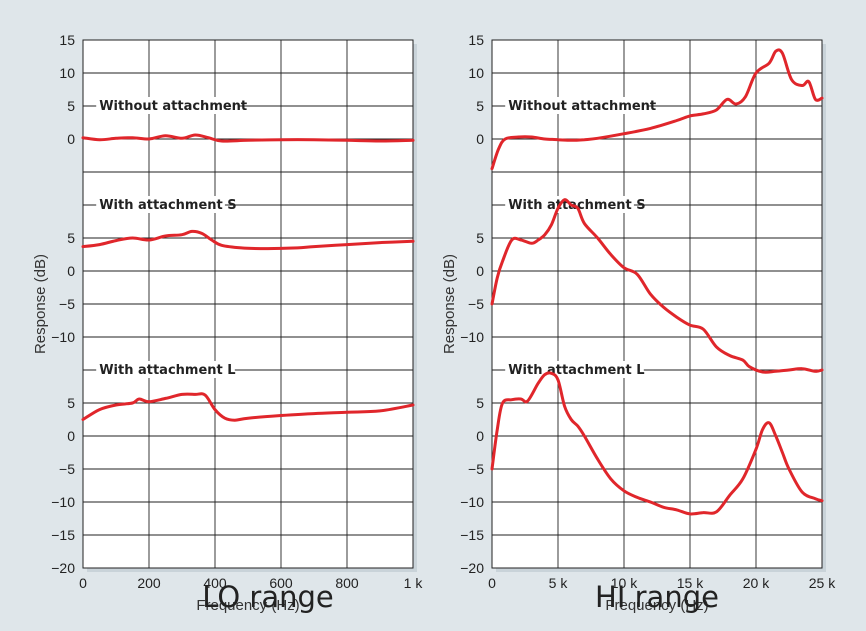 This screenshot has height=631, width=866. I want to click on hi-panel-title: HI range, so click(657, 597).